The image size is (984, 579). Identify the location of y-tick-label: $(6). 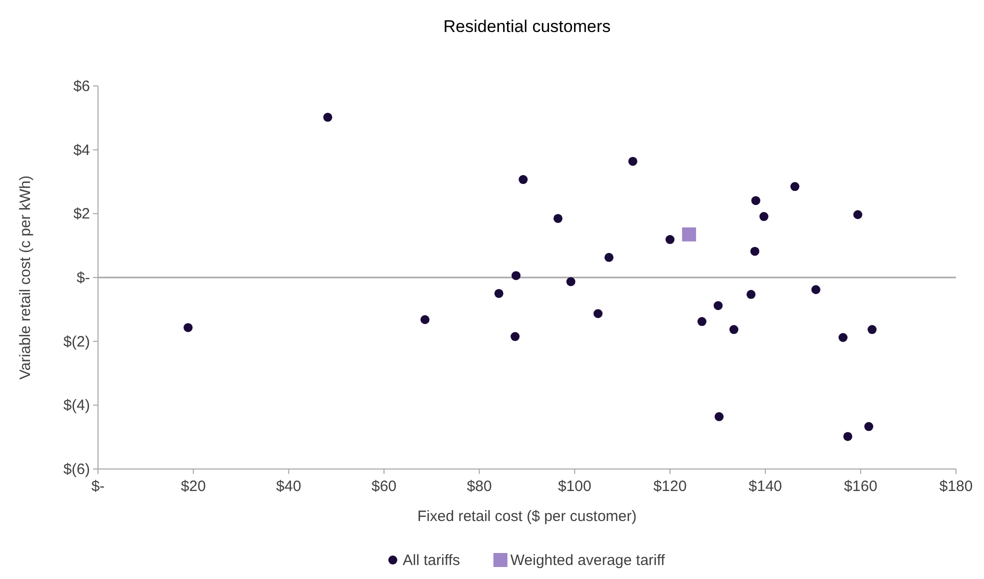
(76, 469).